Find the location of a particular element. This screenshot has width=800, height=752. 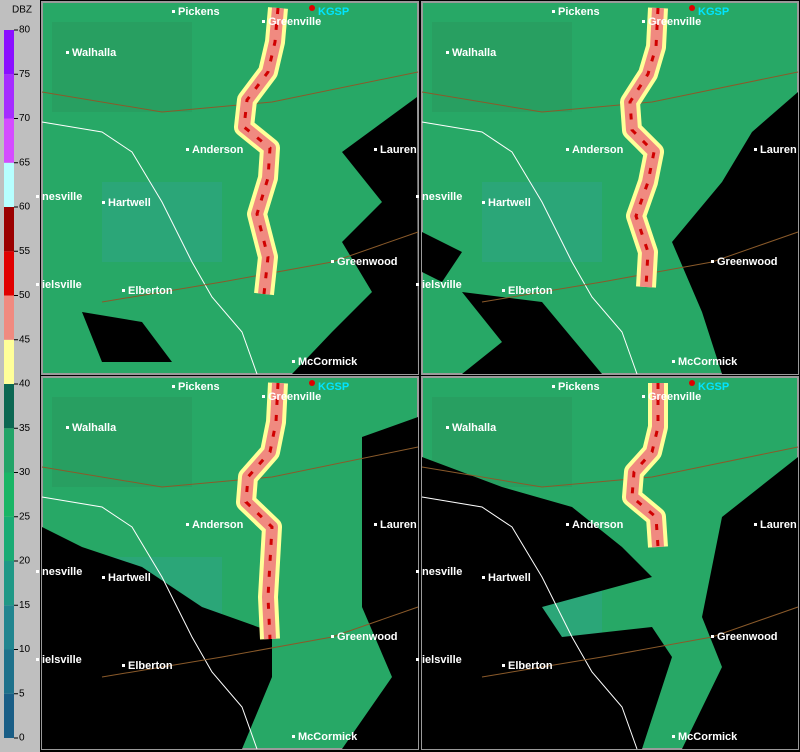

tick-label: 25 is located at coordinates (25, 516).